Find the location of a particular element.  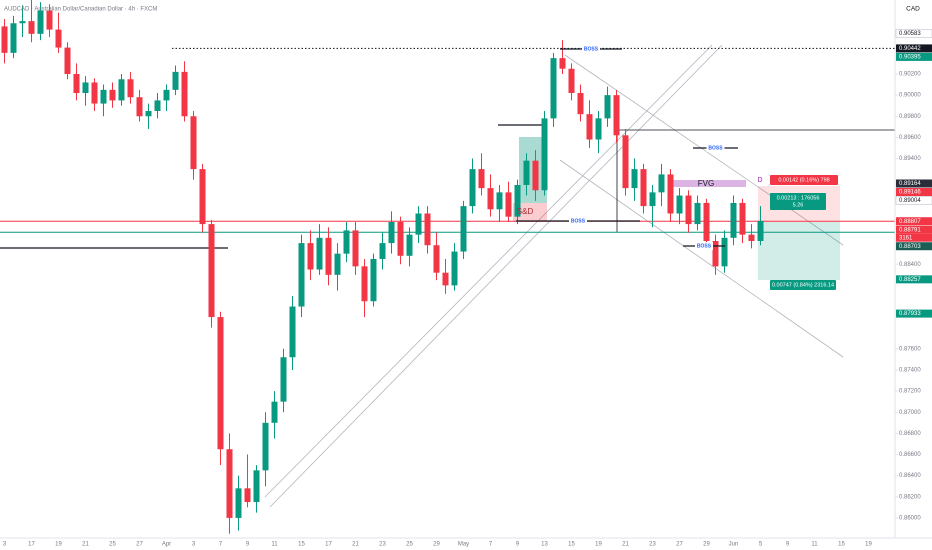

d-label: D is located at coordinates (759, 180).